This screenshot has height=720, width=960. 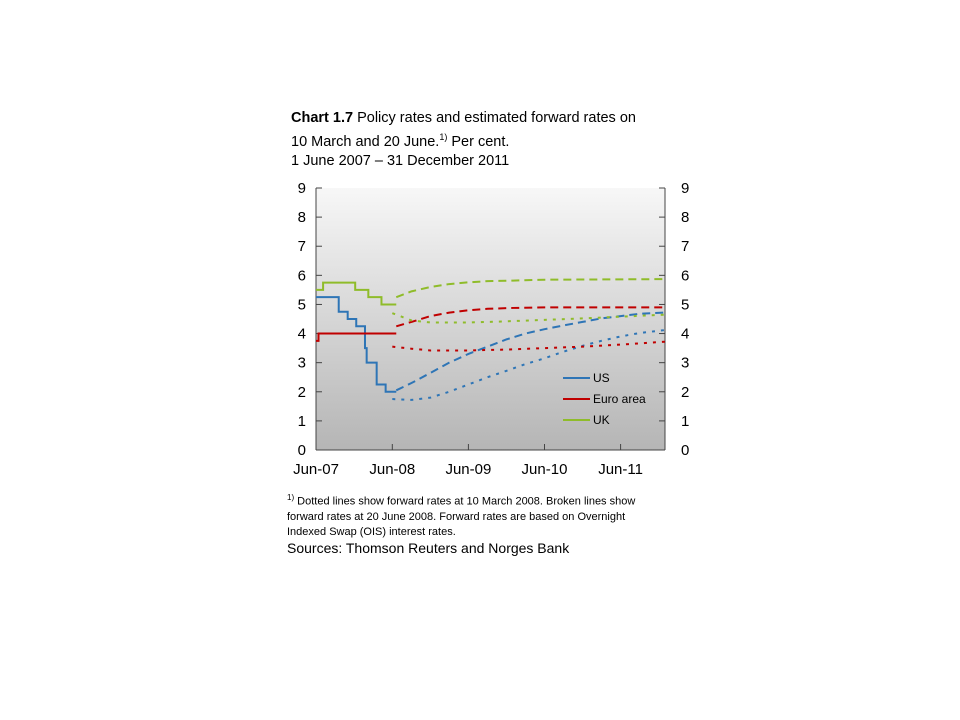 I want to click on y-tick-label-left: 4, so click(x=302, y=334).